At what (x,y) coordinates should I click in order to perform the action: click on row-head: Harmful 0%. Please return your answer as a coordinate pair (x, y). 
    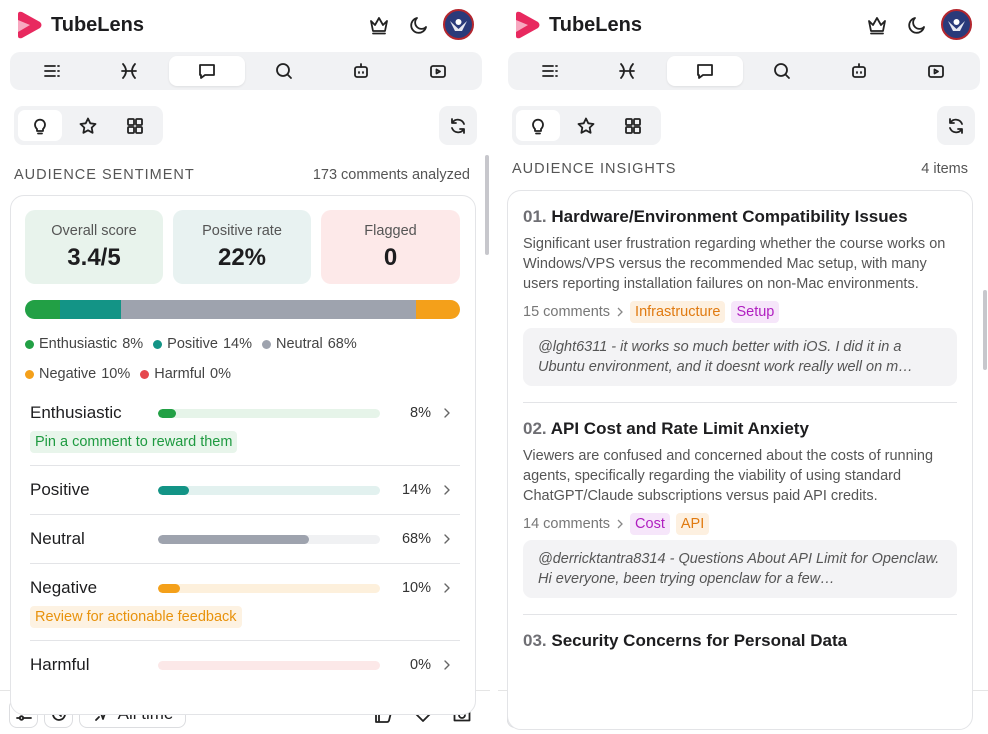
    Looking at the image, I should click on (245, 665).